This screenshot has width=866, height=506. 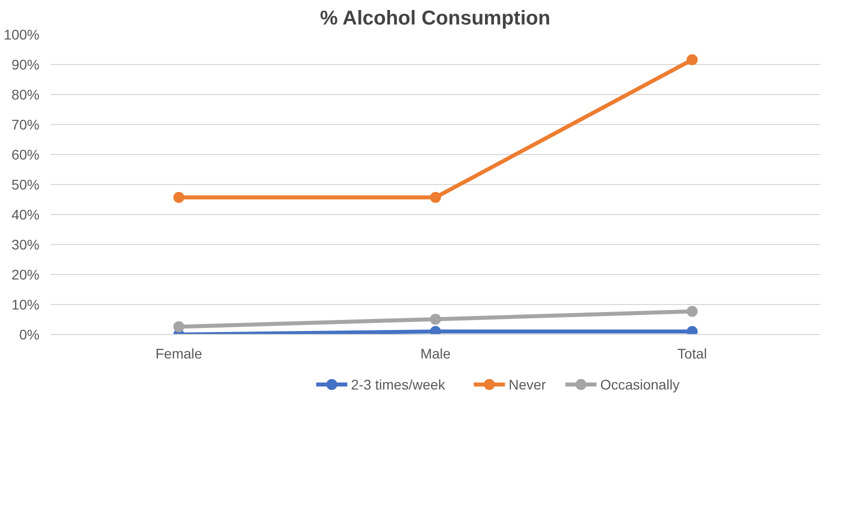 I want to click on y-tick-label: 60%, so click(x=25, y=154).